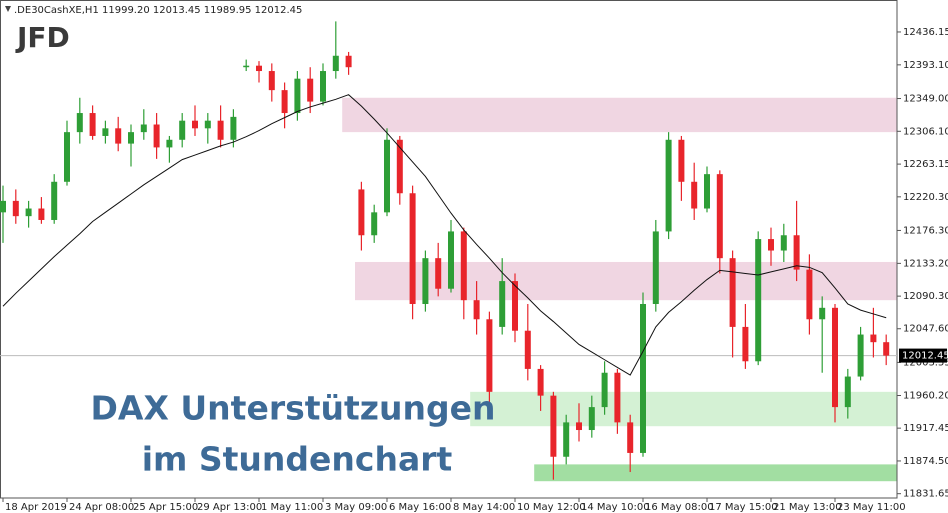  What do you see at coordinates (297, 459) in the screenshot?
I see `annotation: im Stundenchart` at bounding box center [297, 459].